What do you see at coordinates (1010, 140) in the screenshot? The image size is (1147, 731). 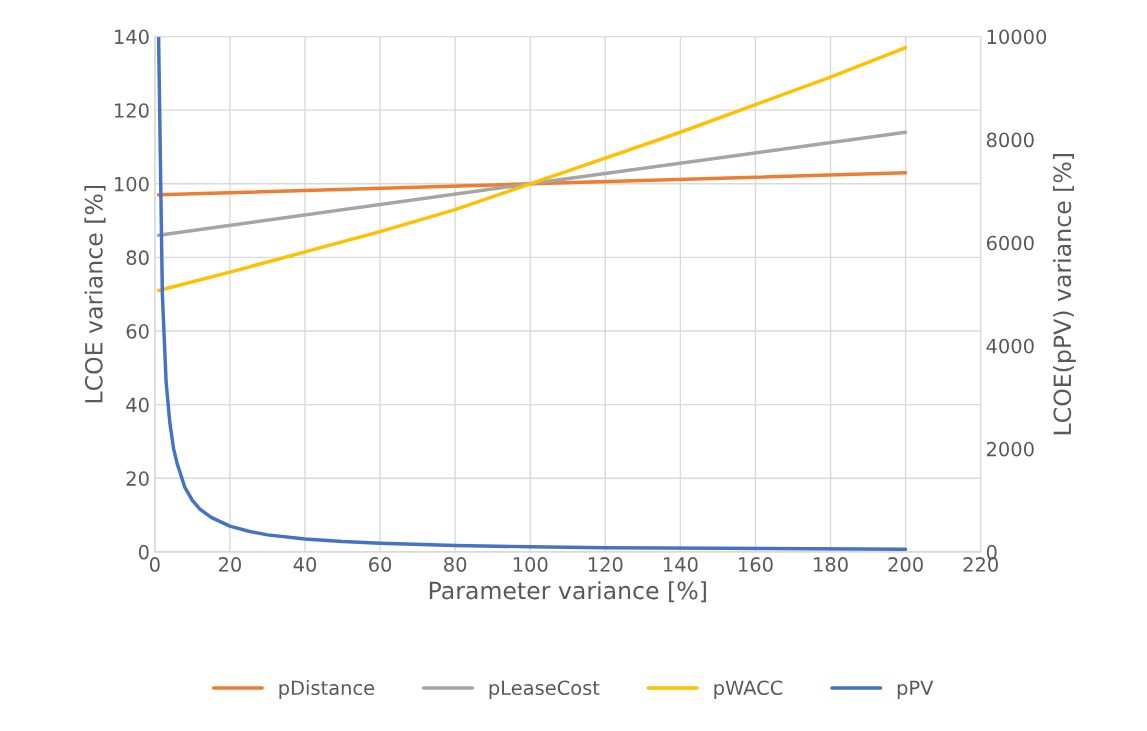 I see `y2-tick-label: 8000` at bounding box center [1010, 140].